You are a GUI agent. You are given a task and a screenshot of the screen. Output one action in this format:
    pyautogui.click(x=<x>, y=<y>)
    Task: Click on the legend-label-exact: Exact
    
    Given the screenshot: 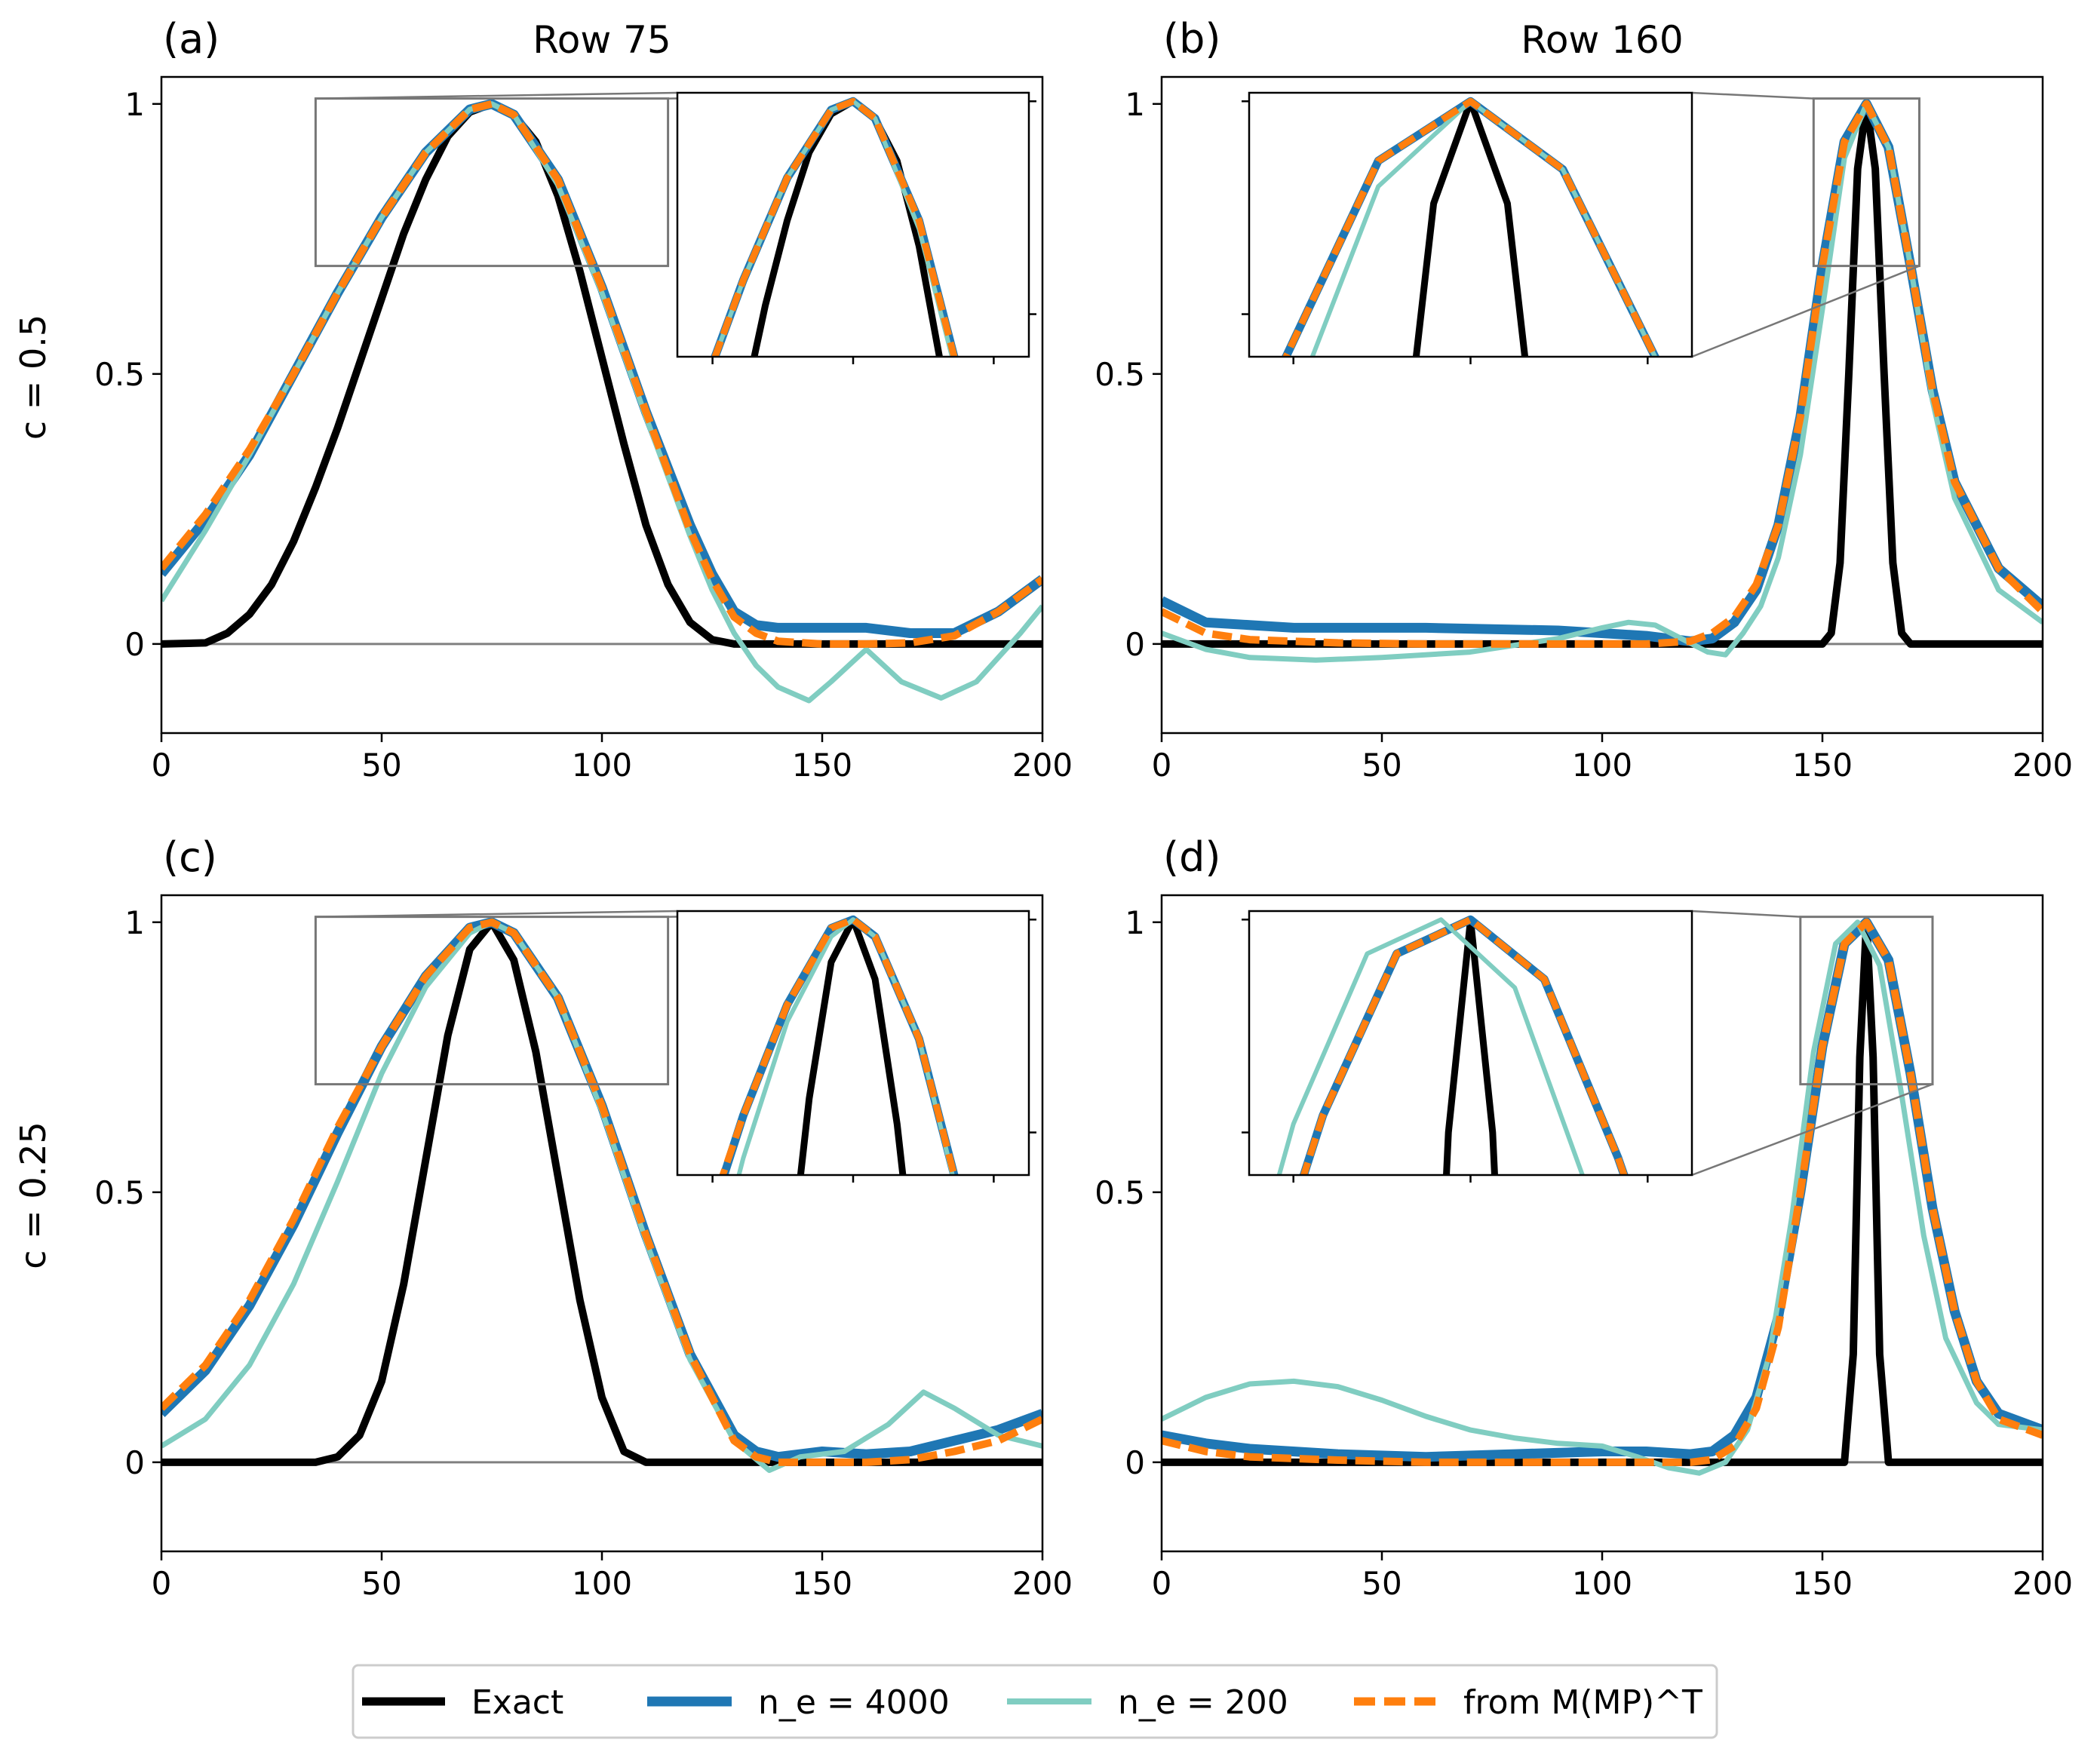 What is the action you would take?
    pyautogui.click(x=517, y=1703)
    